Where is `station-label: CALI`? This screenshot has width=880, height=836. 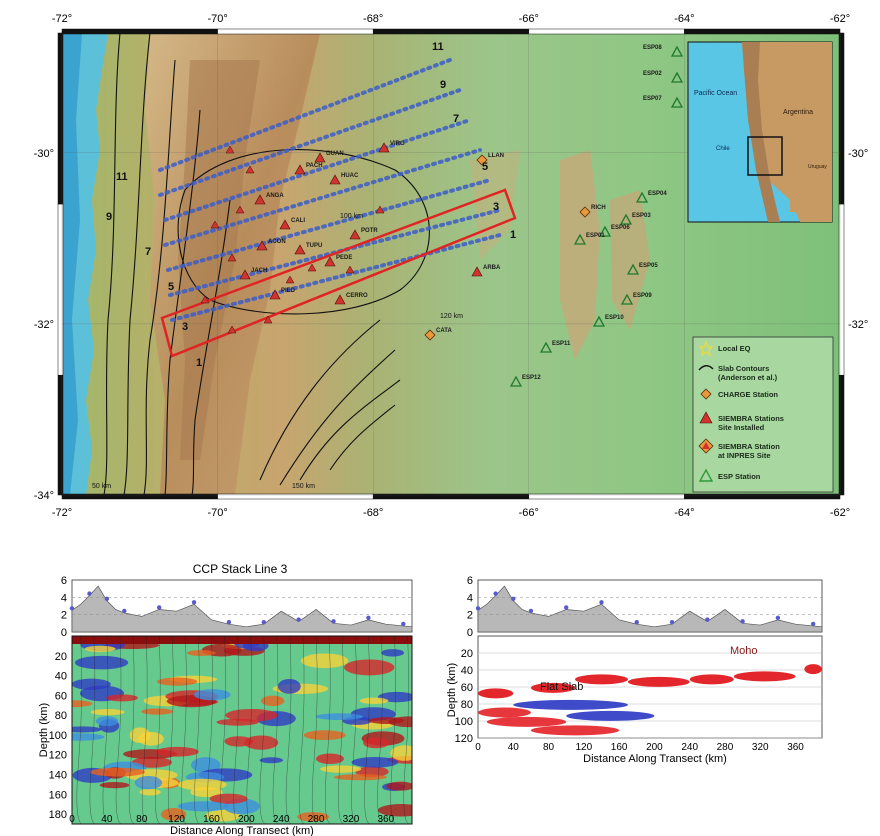 station-label: CALI is located at coordinates (298, 221).